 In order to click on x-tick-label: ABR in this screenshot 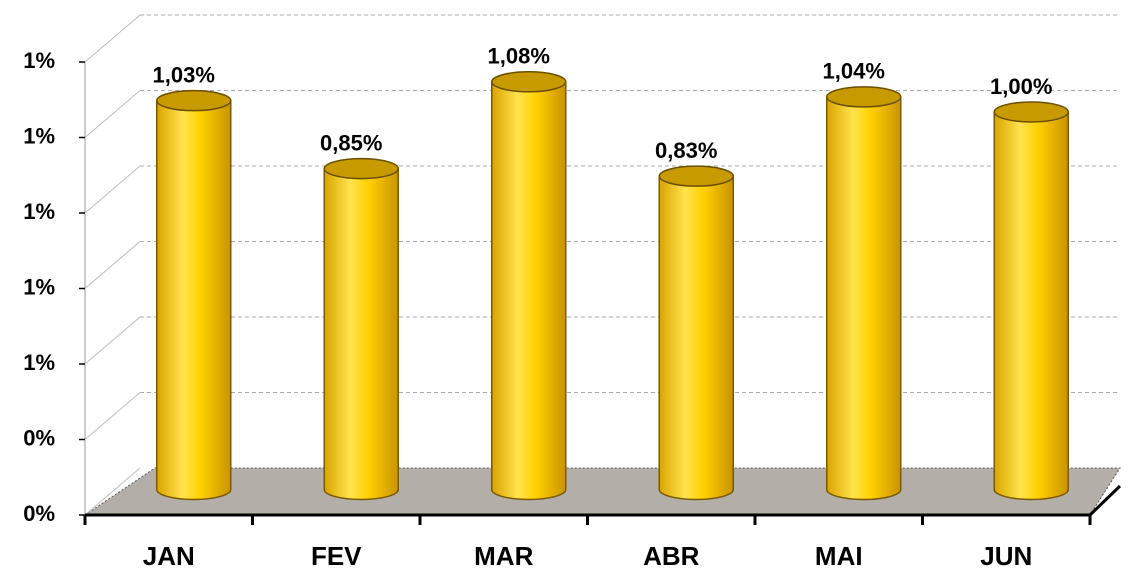, I will do `click(671, 556)`.